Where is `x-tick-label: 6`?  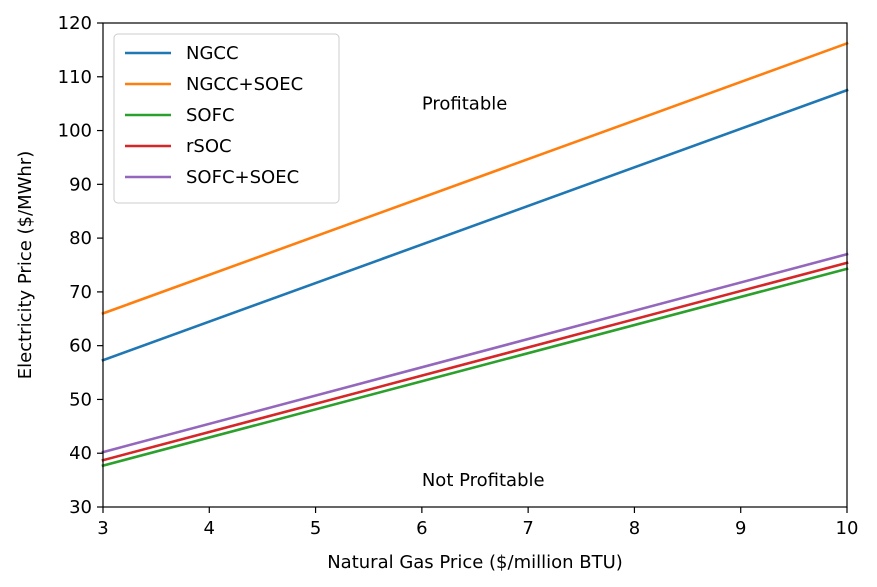 x-tick-label: 6 is located at coordinates (421, 528).